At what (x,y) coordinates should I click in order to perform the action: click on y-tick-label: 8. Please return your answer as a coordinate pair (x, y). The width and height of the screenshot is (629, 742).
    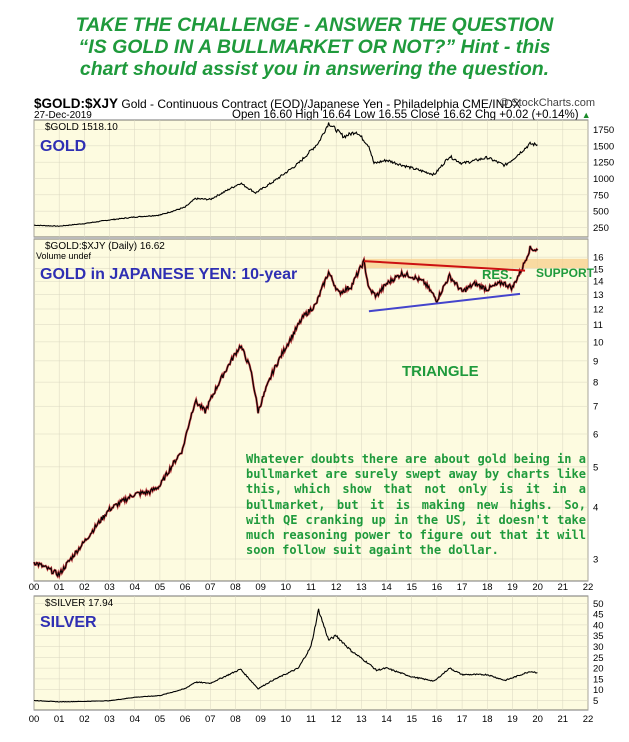
    Looking at the image, I should click on (595, 383).